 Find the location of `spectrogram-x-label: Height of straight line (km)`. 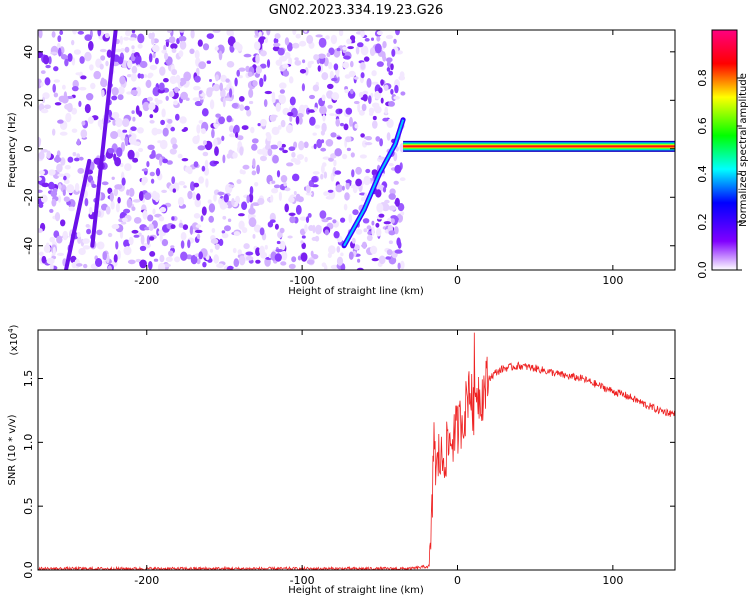

spectrogram-x-label: Height of straight line (km) is located at coordinates (356, 291).